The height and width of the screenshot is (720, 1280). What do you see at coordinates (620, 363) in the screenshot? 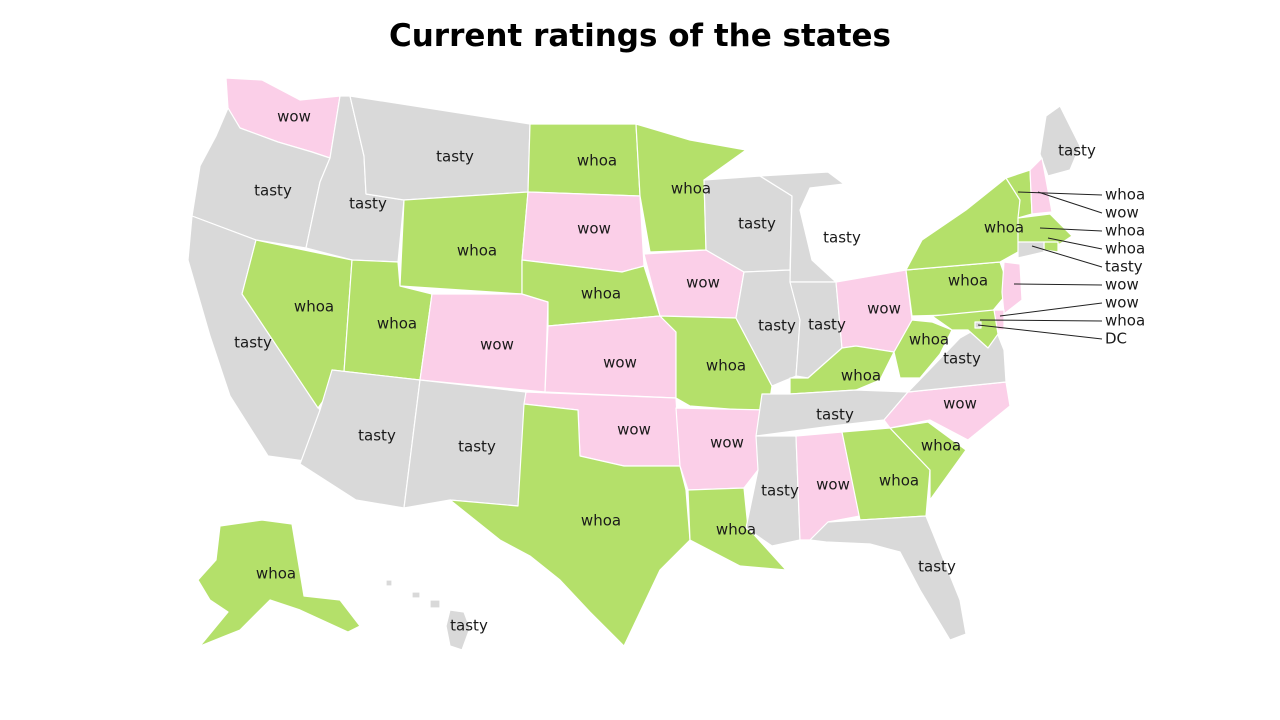
I see `state-label-ks: wow` at bounding box center [620, 363].